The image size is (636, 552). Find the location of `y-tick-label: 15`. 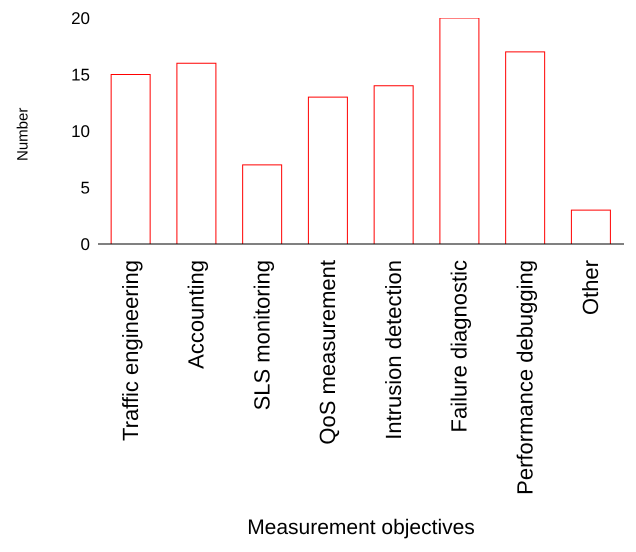

y-tick-label: 15 is located at coordinates (80, 75).